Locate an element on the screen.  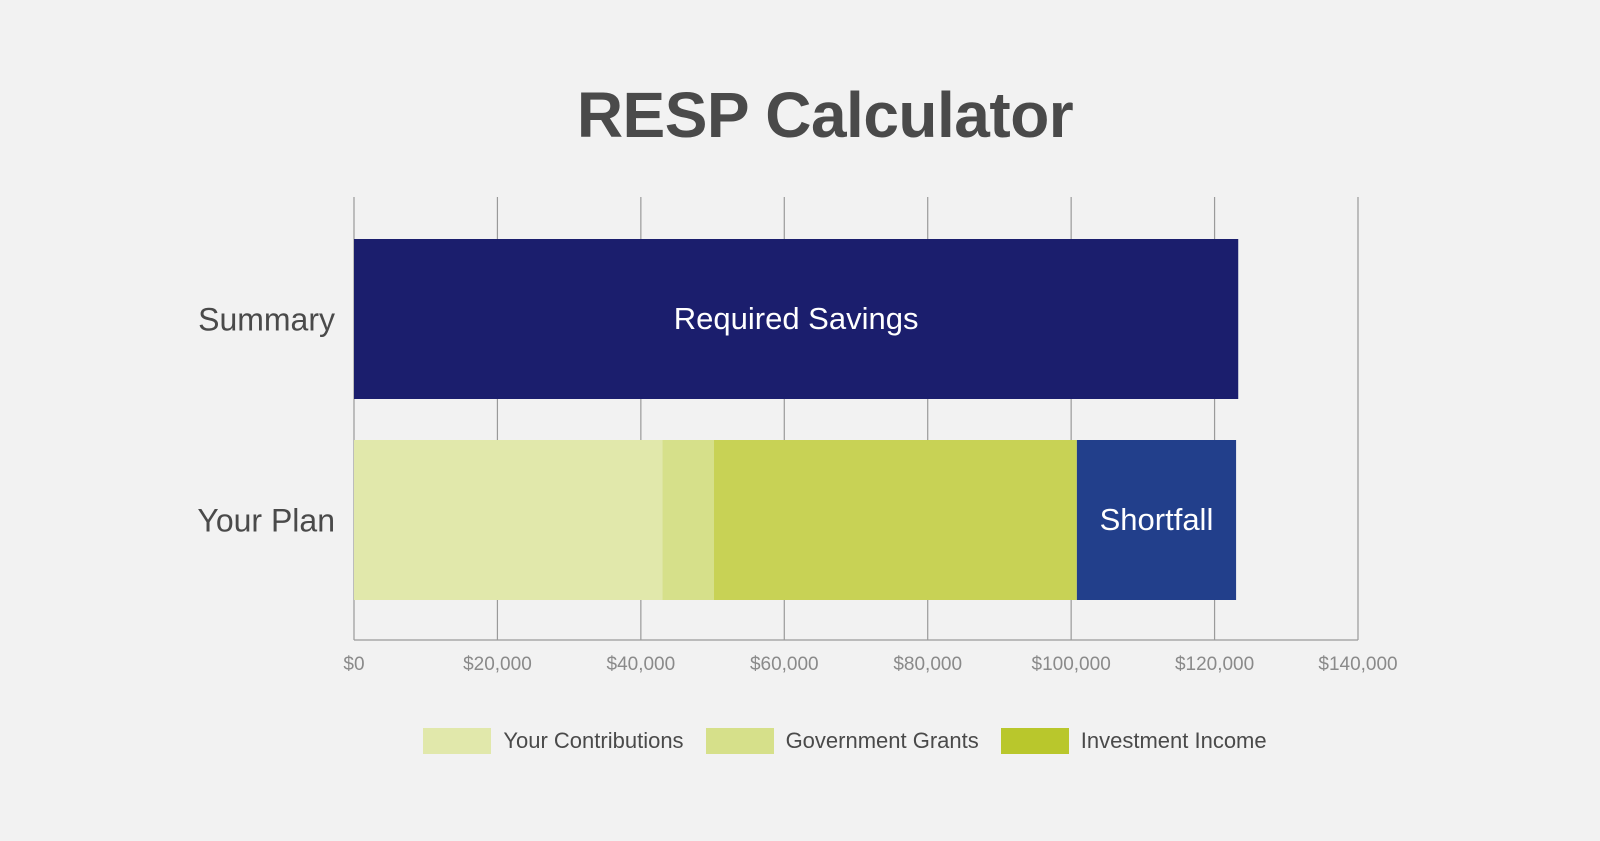
category-label: Your Plan is located at coordinates (266, 520).